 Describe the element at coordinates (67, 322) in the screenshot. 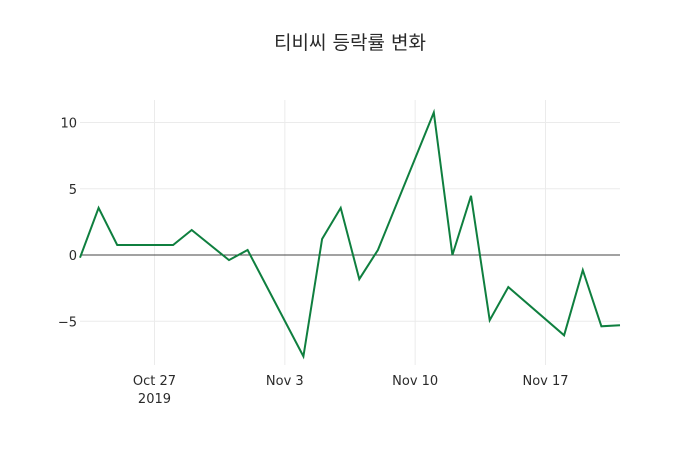

I see `y-tick-label: −5` at that location.